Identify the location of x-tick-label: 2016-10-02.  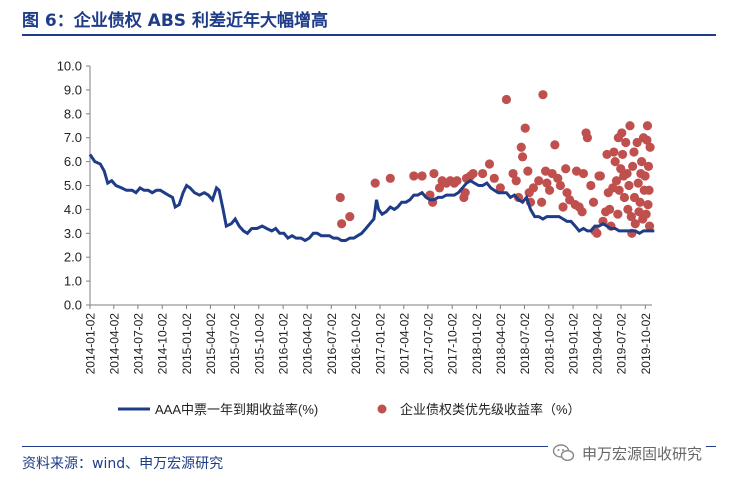
(356, 344).